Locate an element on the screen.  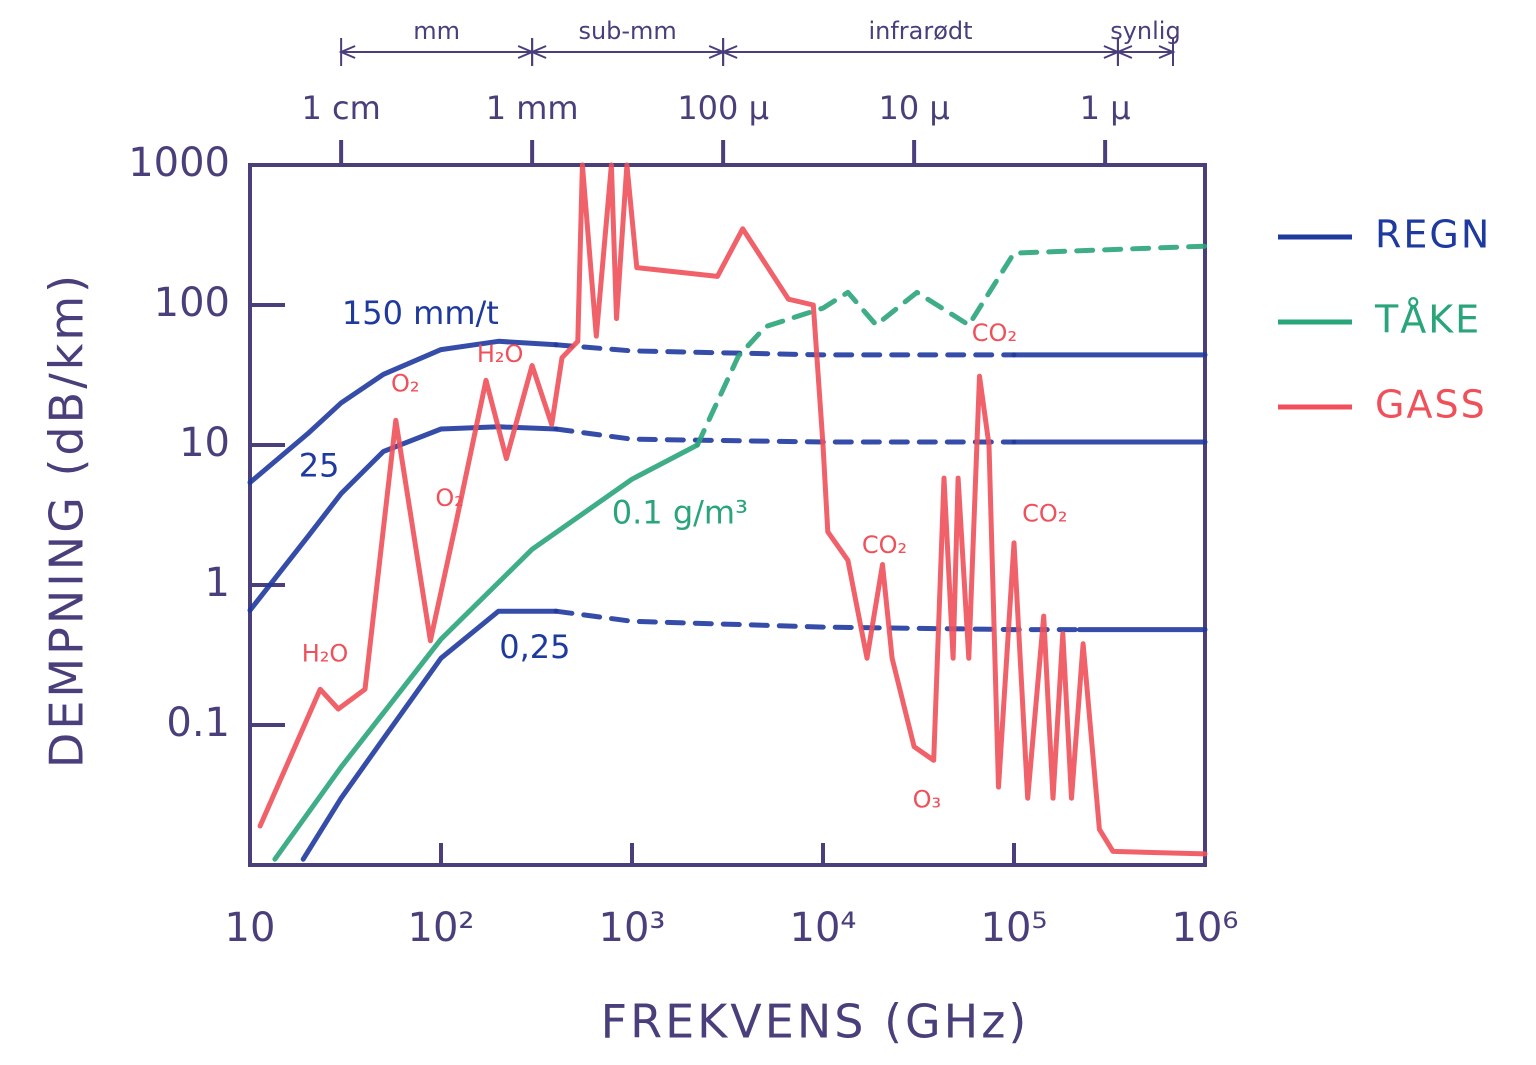
y-tick-label: 1000 is located at coordinates (179, 163).